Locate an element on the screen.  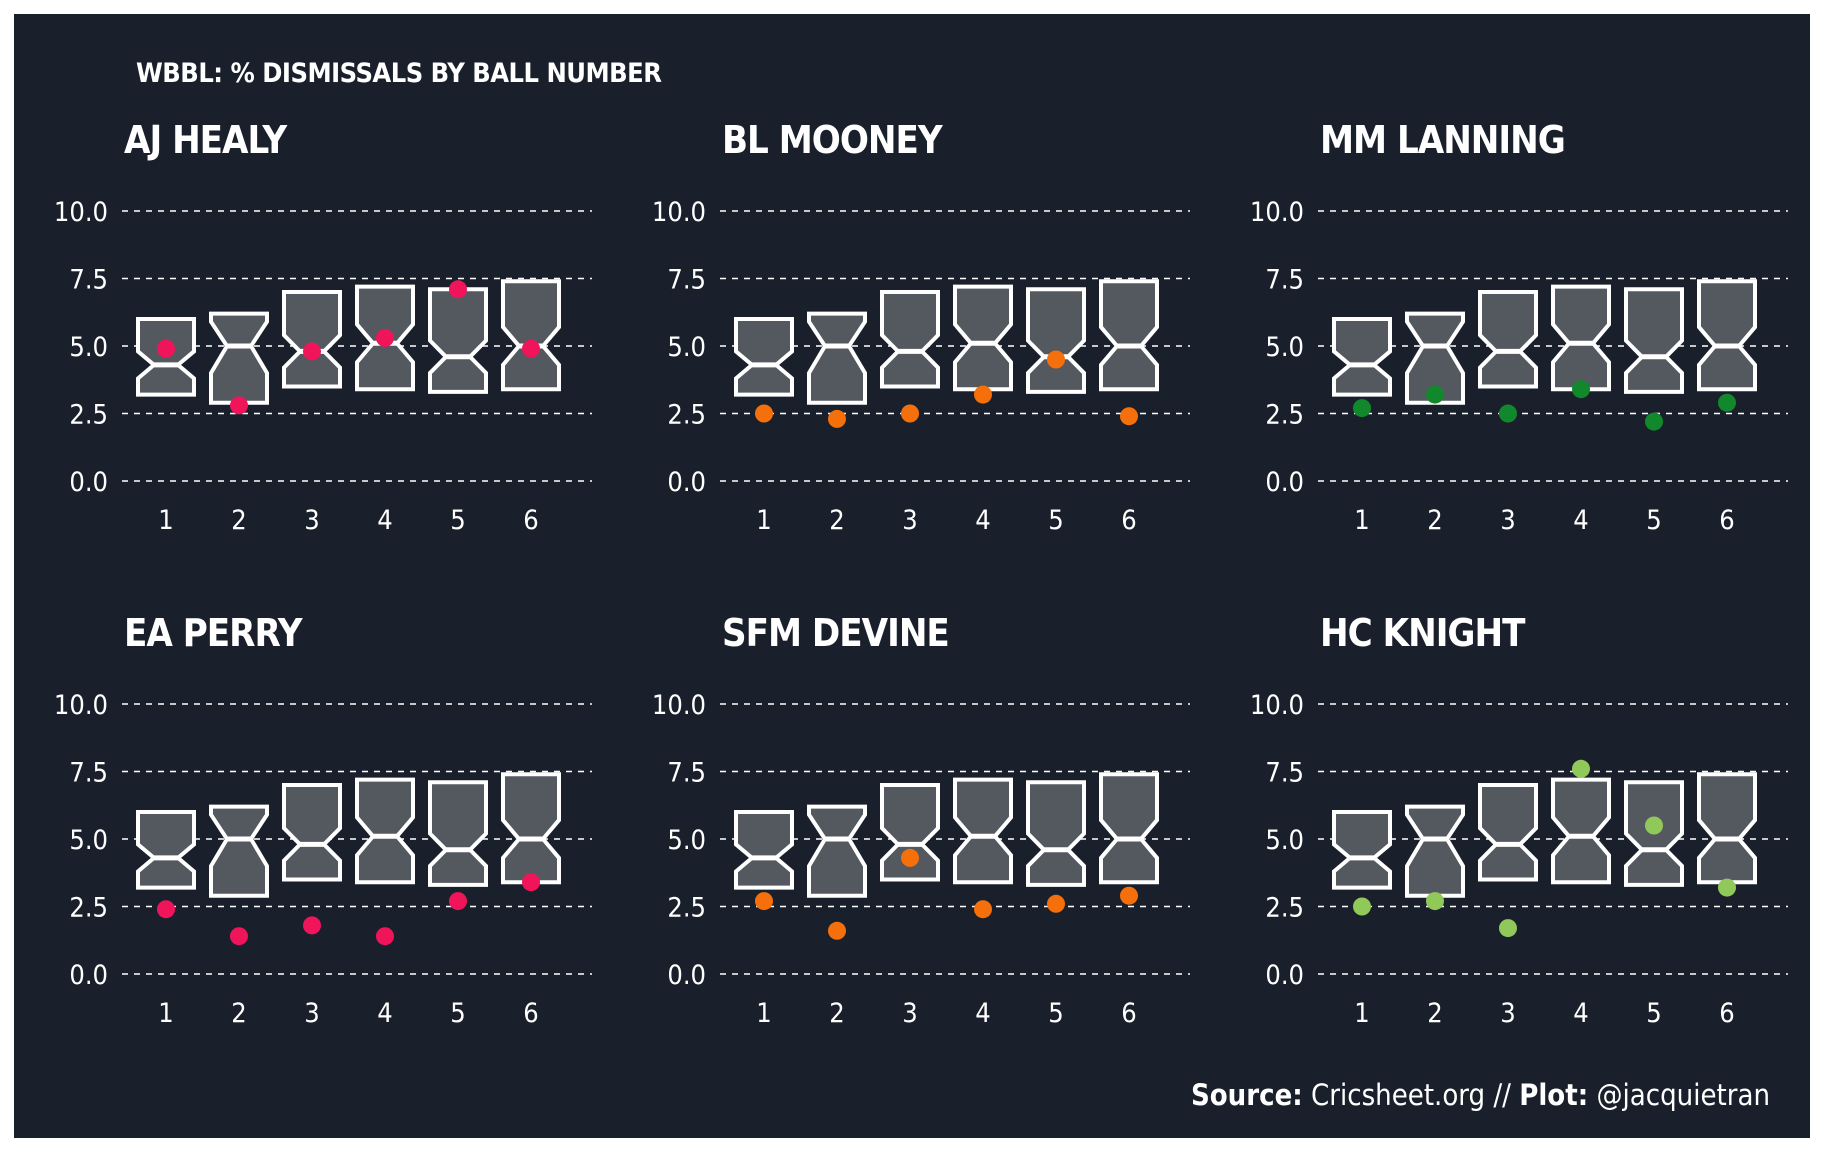
facet-bl-mooney: BL MOONEY 0.0 2.5 5.0 7.5 10.0 1 2 3 4 5 6 is located at coordinates (921, 327).